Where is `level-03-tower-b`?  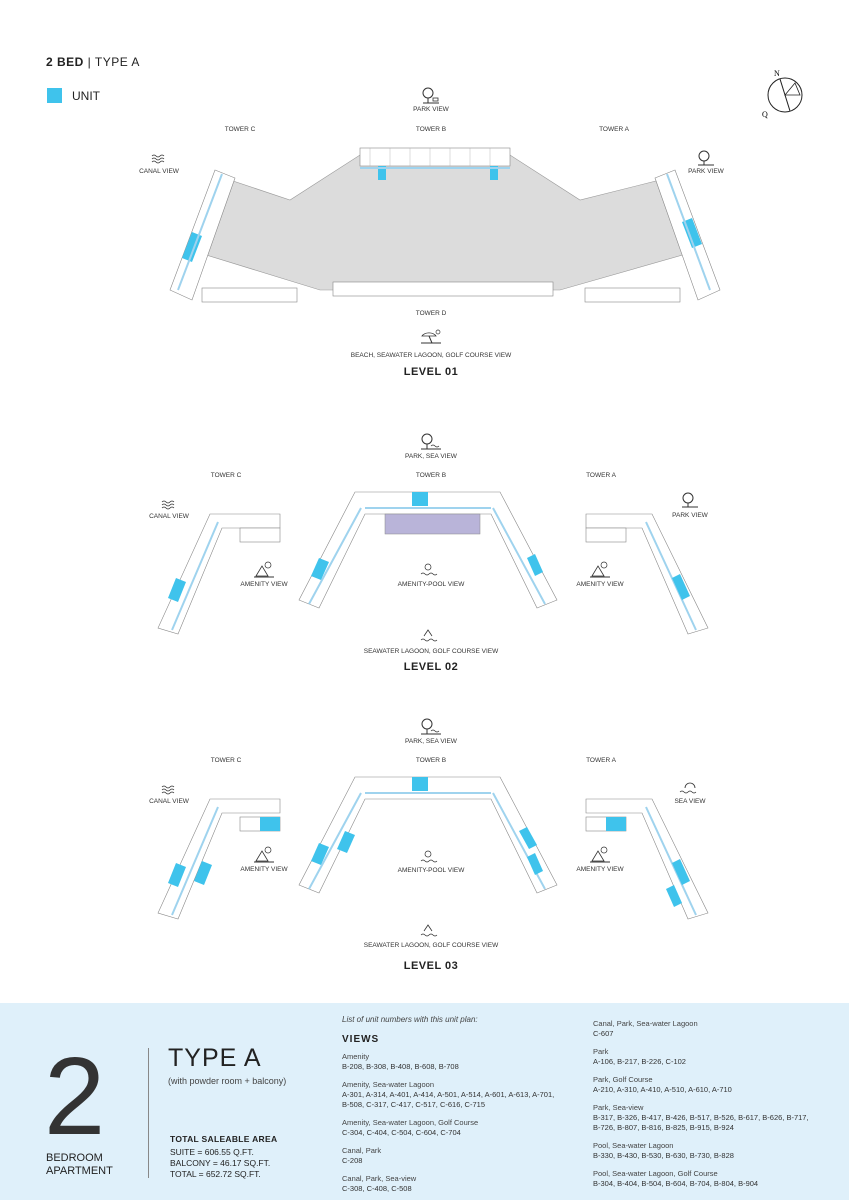 level-03-tower-b is located at coordinates (428, 835).